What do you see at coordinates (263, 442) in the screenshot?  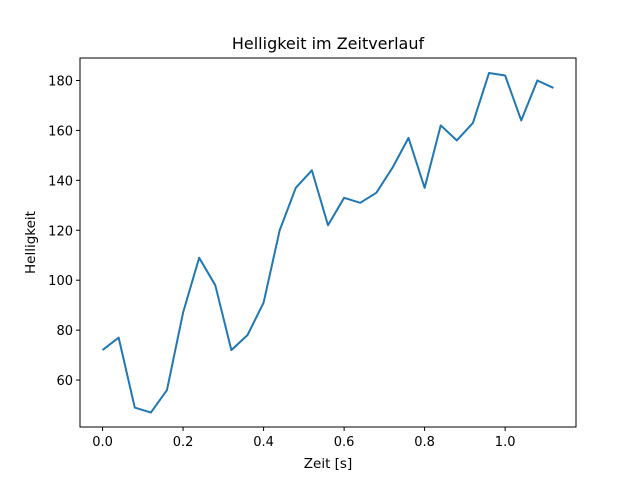 I see `x-tick-label: 0.4` at bounding box center [263, 442].